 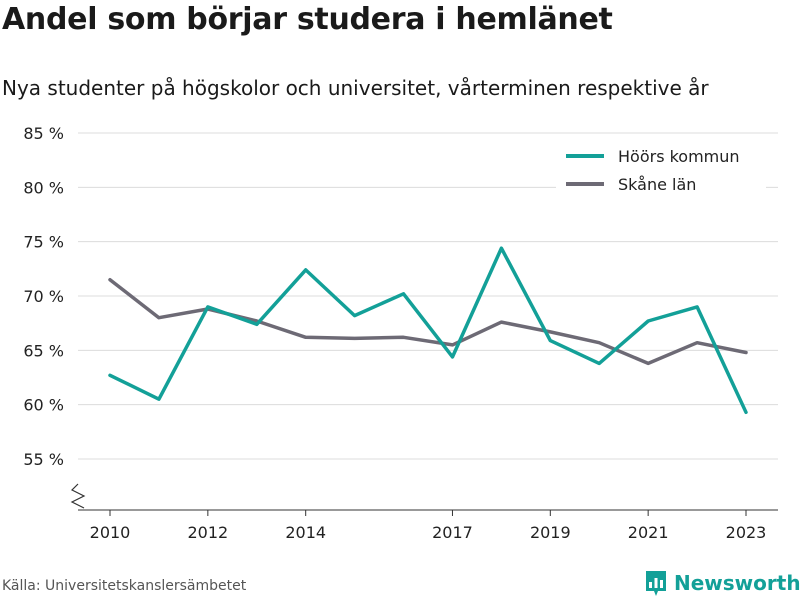 I want to click on y-tick-label: 75 %, so click(x=43, y=242).